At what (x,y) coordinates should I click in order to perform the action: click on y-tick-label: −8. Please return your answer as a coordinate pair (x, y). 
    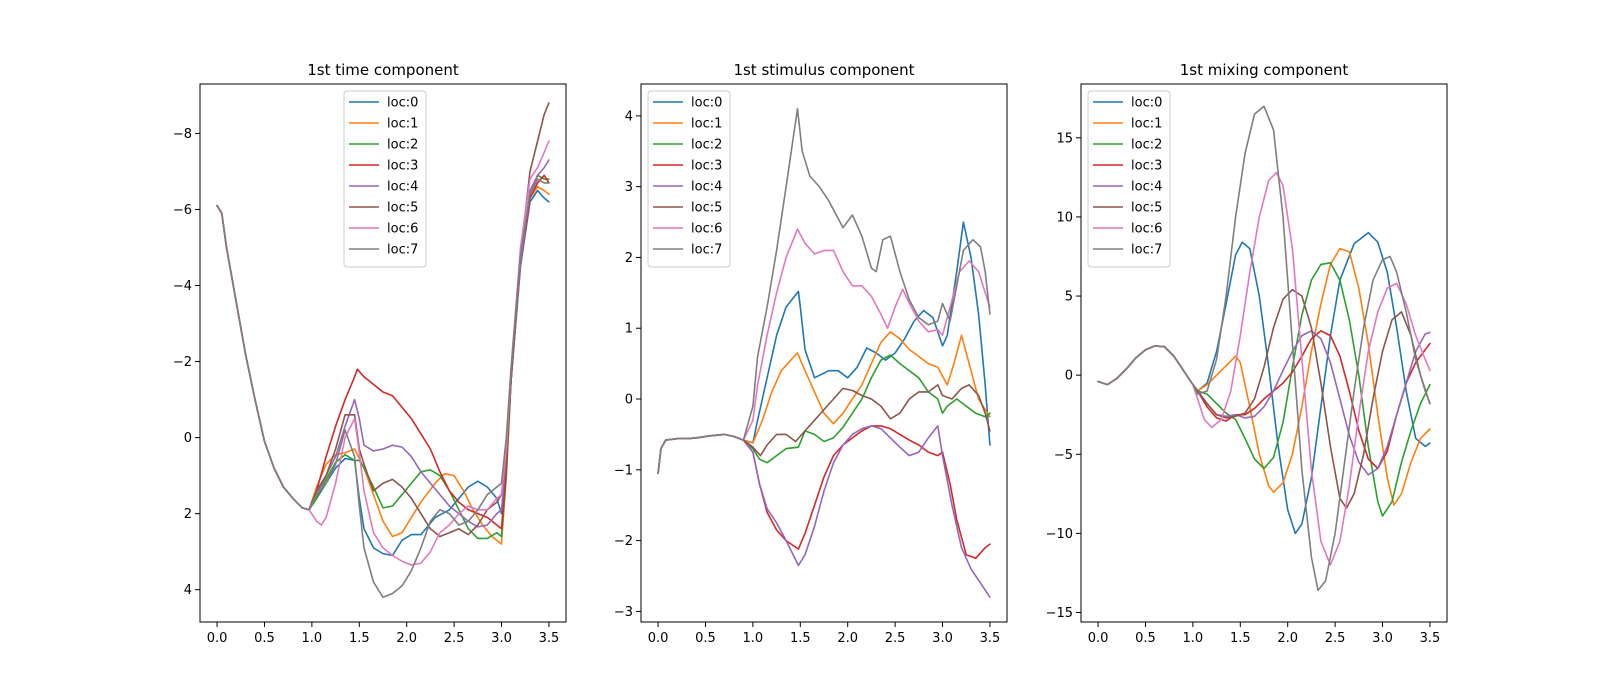
    Looking at the image, I should click on (182, 134).